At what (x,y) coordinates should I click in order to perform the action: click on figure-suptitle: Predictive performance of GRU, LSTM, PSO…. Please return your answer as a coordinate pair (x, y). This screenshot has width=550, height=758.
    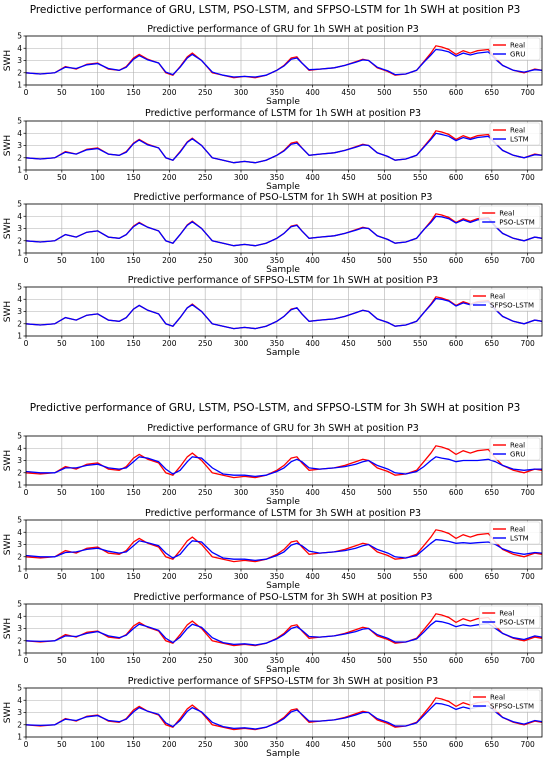
    Looking at the image, I should click on (275, 408).